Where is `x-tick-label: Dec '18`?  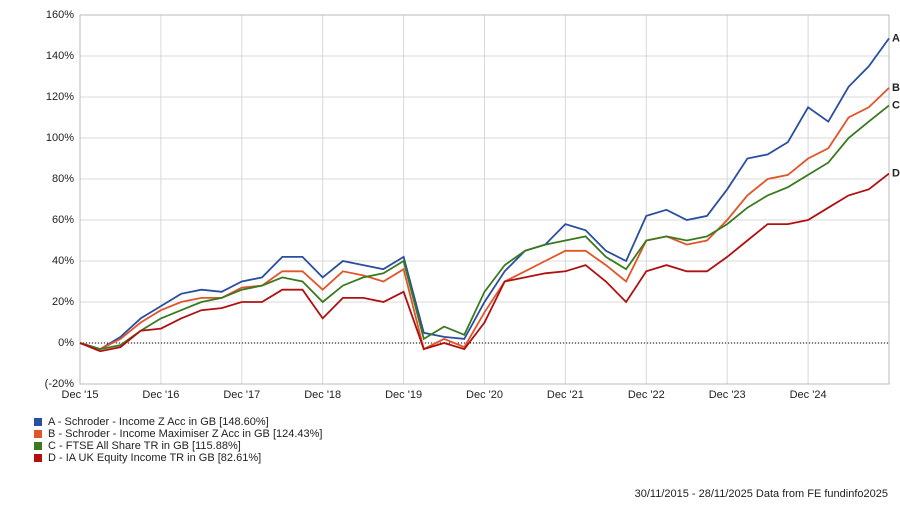
x-tick-label: Dec '18 is located at coordinates (322, 395).